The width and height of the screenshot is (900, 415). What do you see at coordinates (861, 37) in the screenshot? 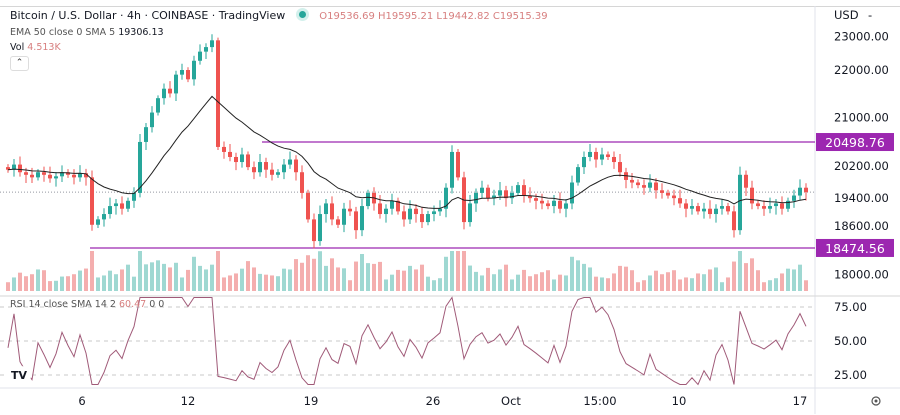
I see `price-tick-label: 23000.00` at bounding box center [861, 37].